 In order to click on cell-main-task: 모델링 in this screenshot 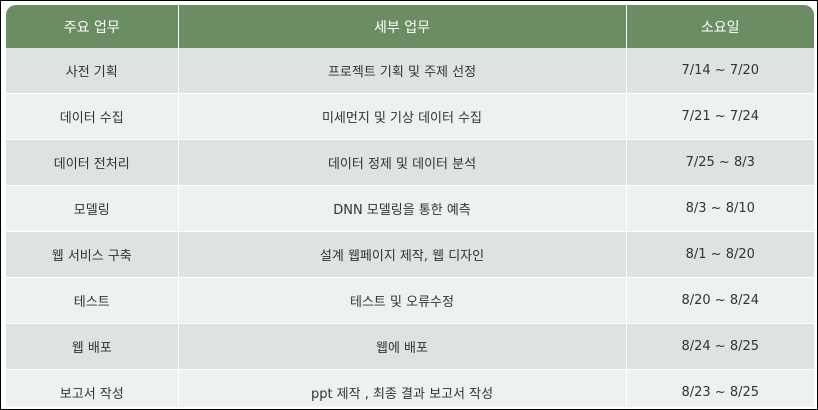, I will do `click(92, 208)`.